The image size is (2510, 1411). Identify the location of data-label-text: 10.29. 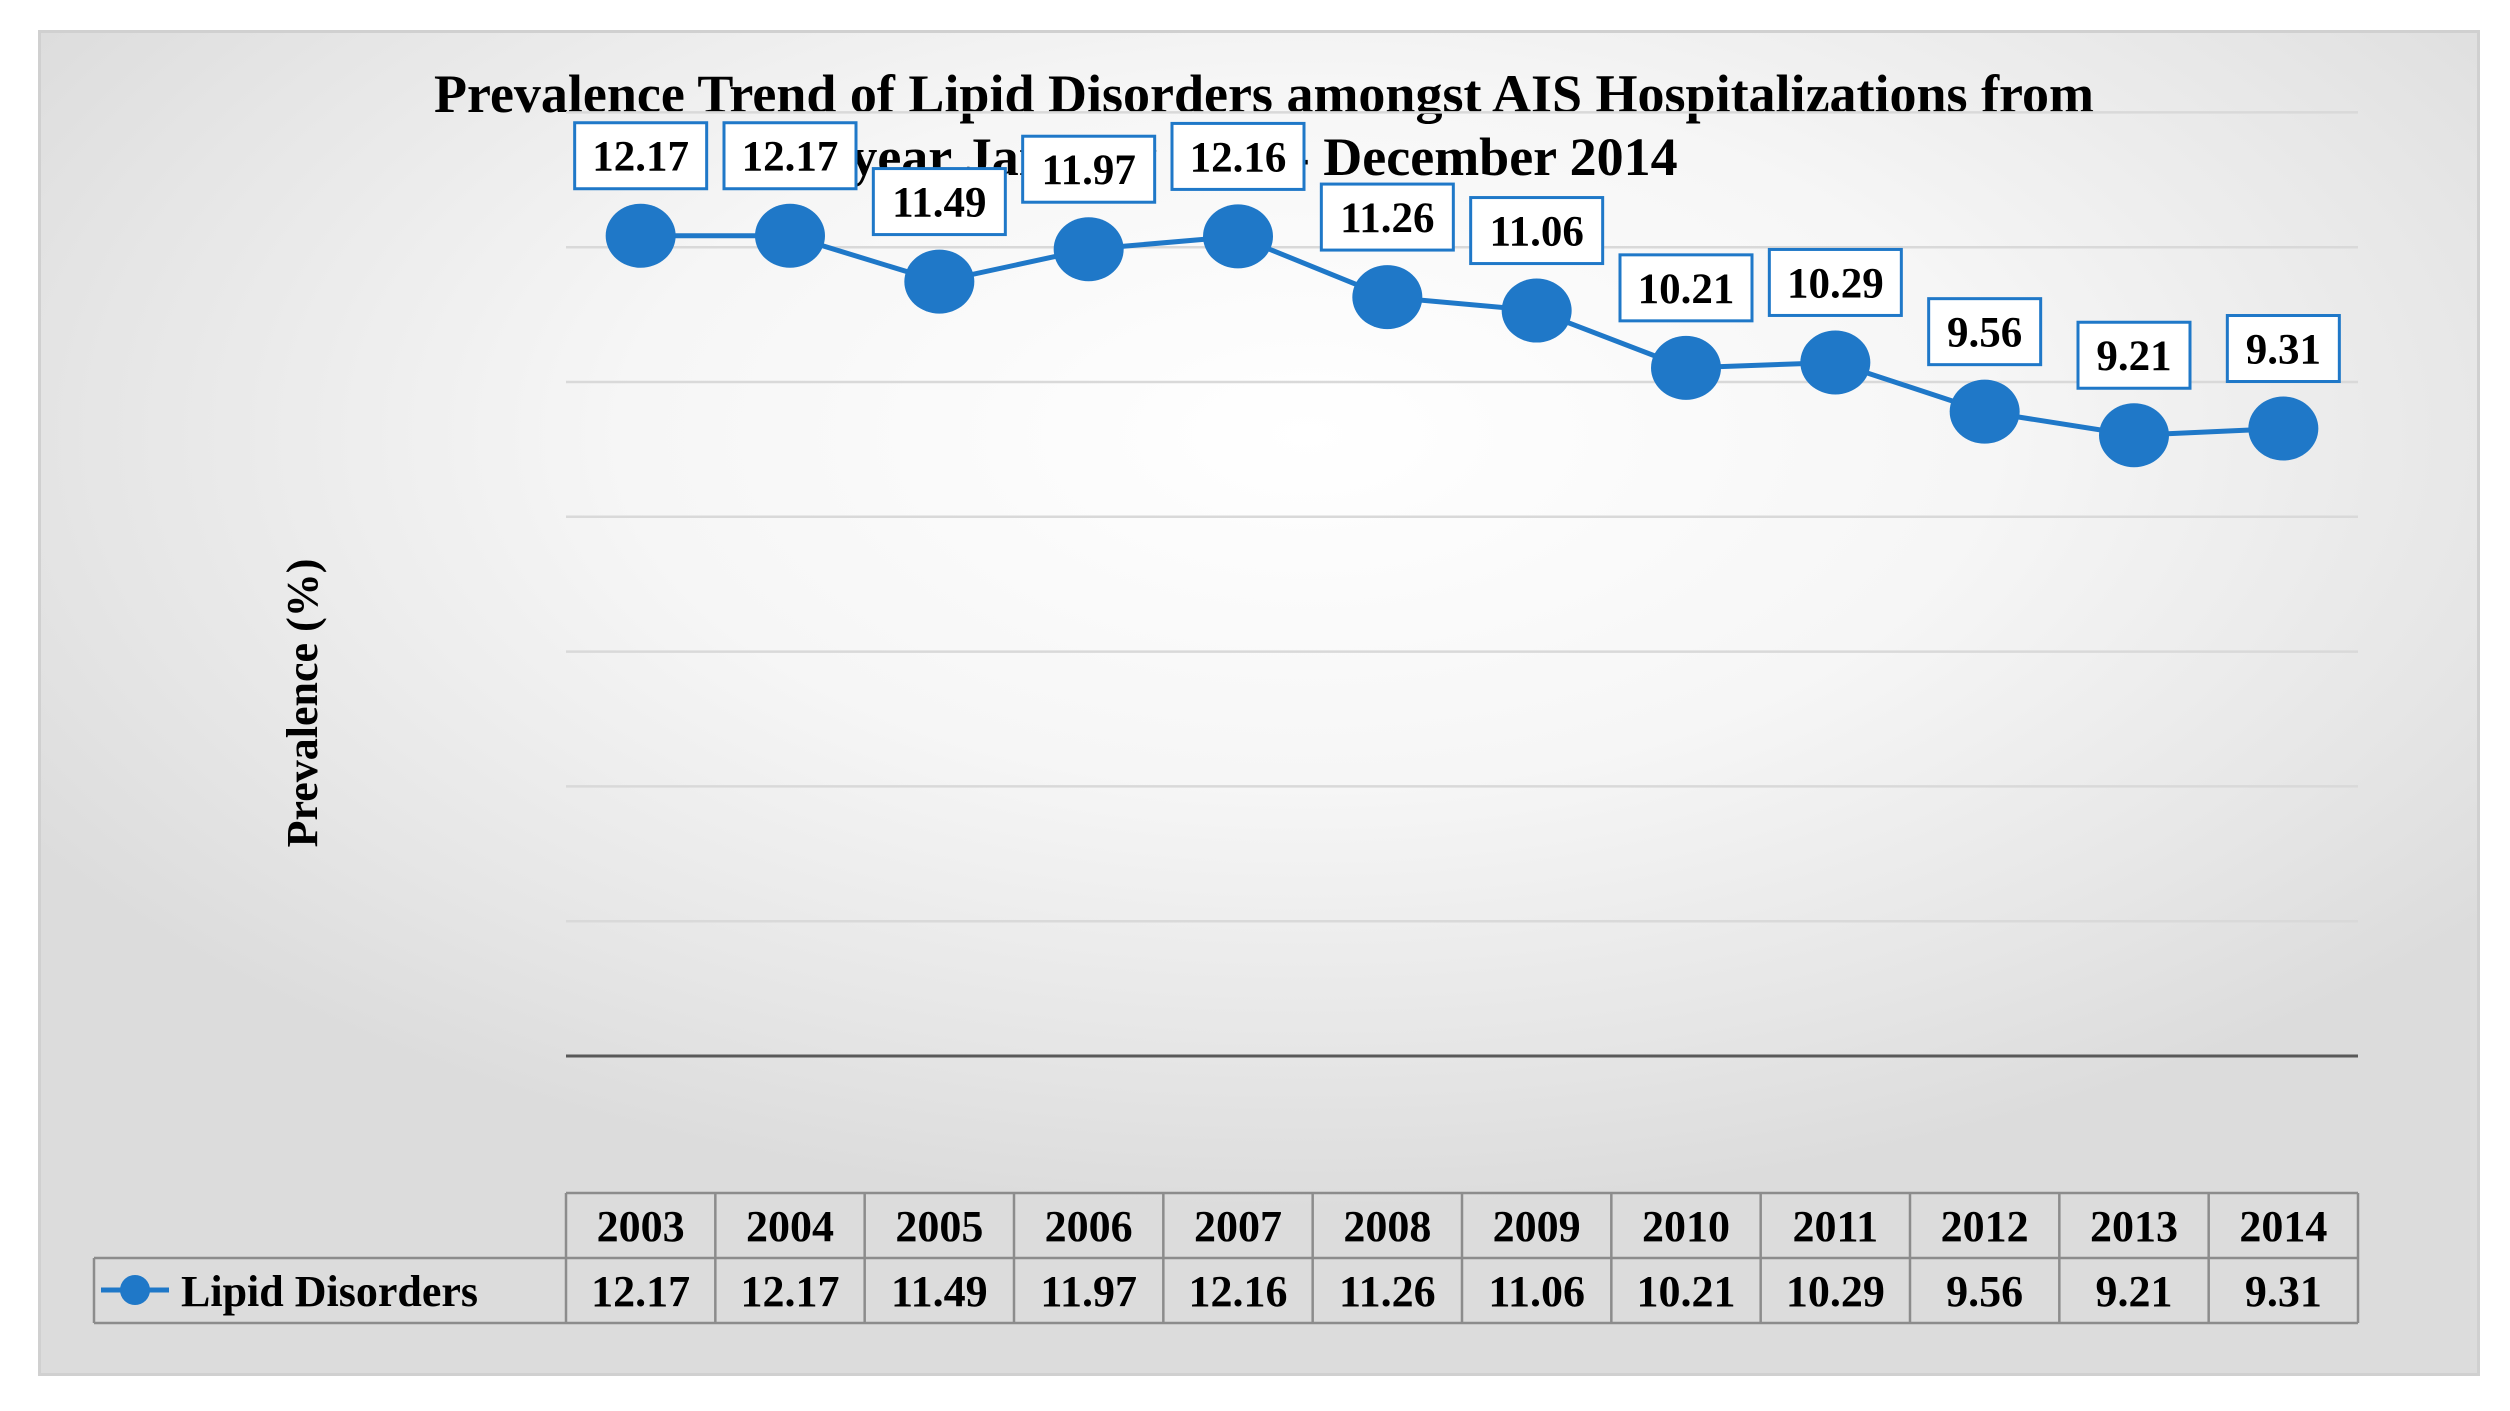
(1835, 283).